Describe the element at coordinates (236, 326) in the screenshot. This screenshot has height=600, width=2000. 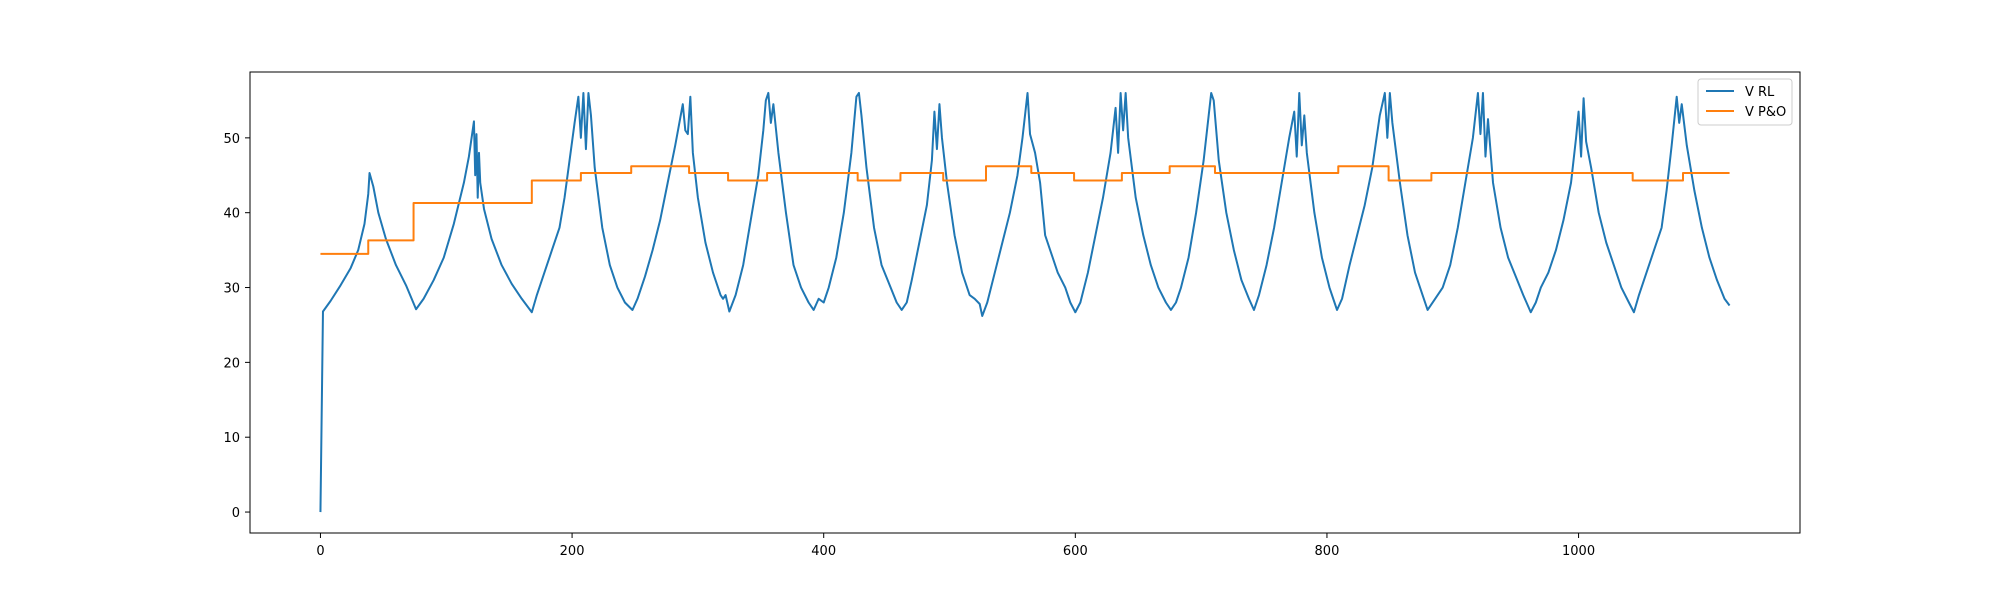
I see `y-axis: 0 10 20 30 40 50` at that location.